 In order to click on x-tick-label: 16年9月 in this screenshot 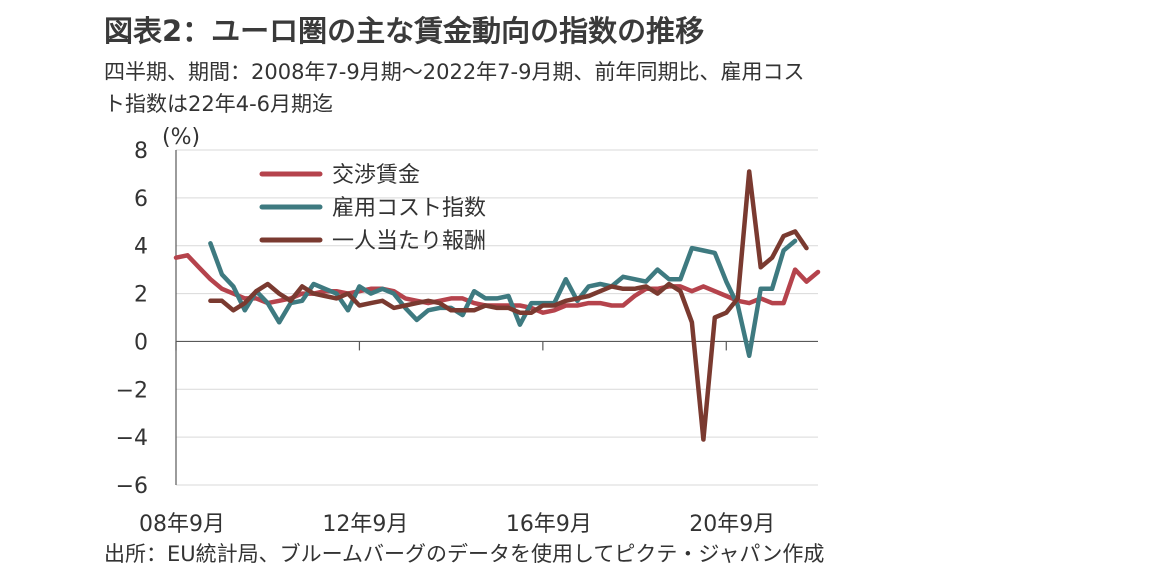, I will do `click(549, 524)`.